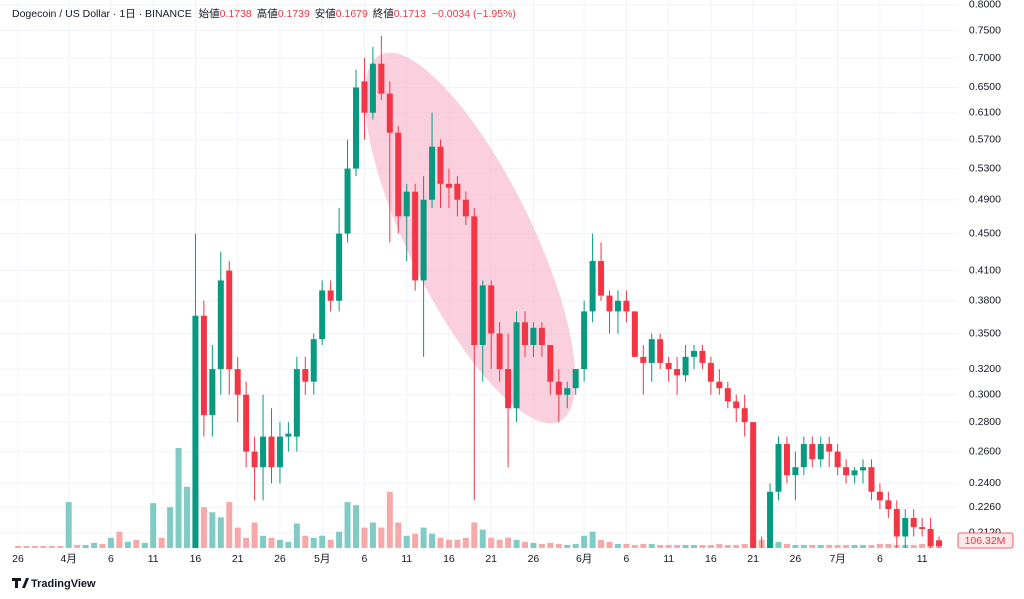 Image resolution: width=1024 pixels, height=599 pixels. I want to click on x-tick-label: 5月, so click(322, 559).